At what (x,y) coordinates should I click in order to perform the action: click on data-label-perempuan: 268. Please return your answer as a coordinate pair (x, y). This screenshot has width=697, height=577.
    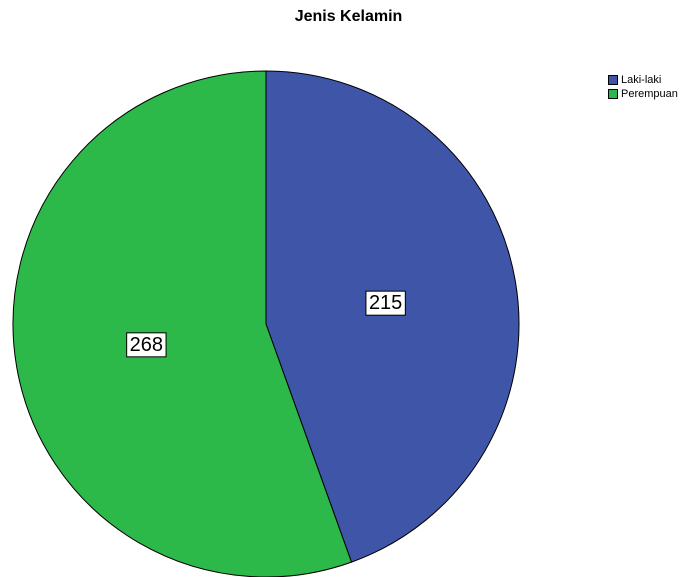
    Looking at the image, I should click on (146, 345).